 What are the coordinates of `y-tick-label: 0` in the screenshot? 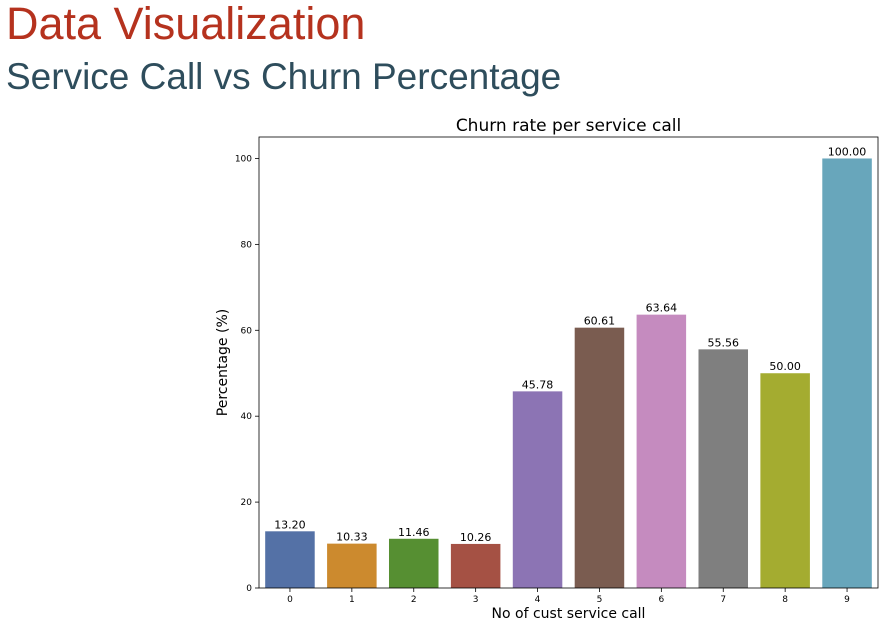 It's located at (249, 589).